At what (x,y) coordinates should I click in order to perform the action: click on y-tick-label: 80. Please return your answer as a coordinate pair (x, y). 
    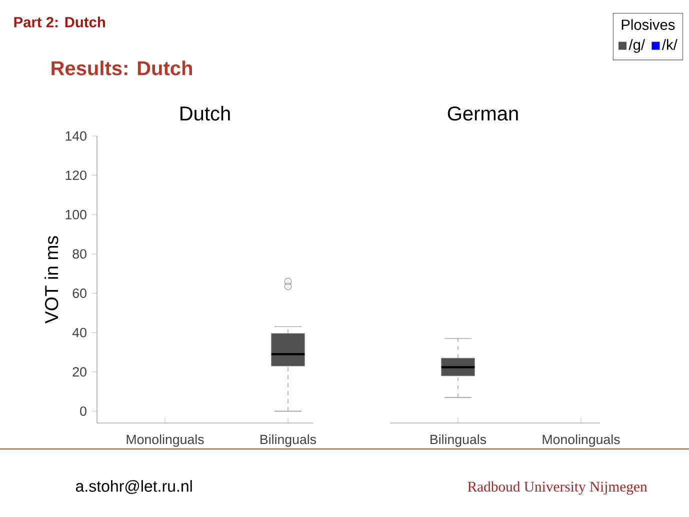
    Looking at the image, I should click on (79, 254).